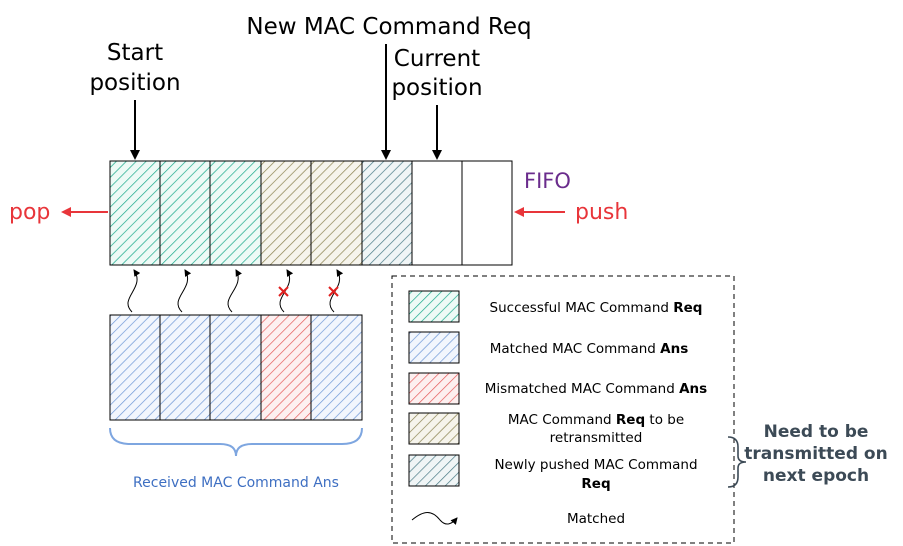 This screenshot has height=546, width=903. What do you see at coordinates (596, 308) in the screenshot?
I see `legend-label-successful-req: Successful MAC Command Req` at bounding box center [596, 308].